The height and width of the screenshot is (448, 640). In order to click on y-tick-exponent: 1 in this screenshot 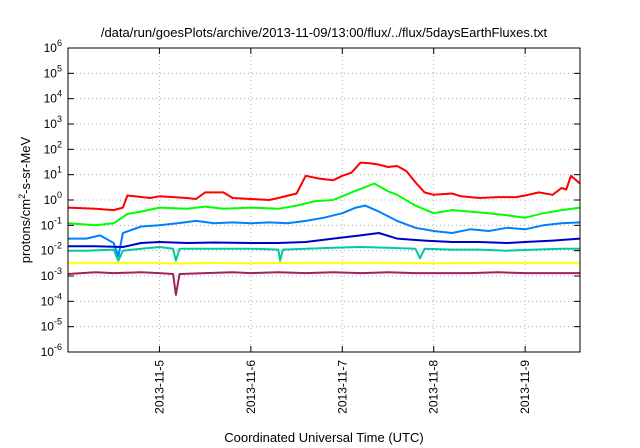, I will do `click(59, 170)`.